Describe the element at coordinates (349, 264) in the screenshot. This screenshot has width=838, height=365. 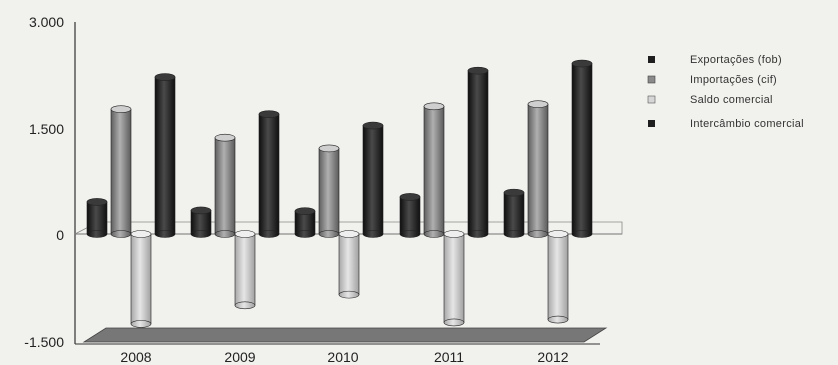
I see `bar-saldo-2010` at that location.